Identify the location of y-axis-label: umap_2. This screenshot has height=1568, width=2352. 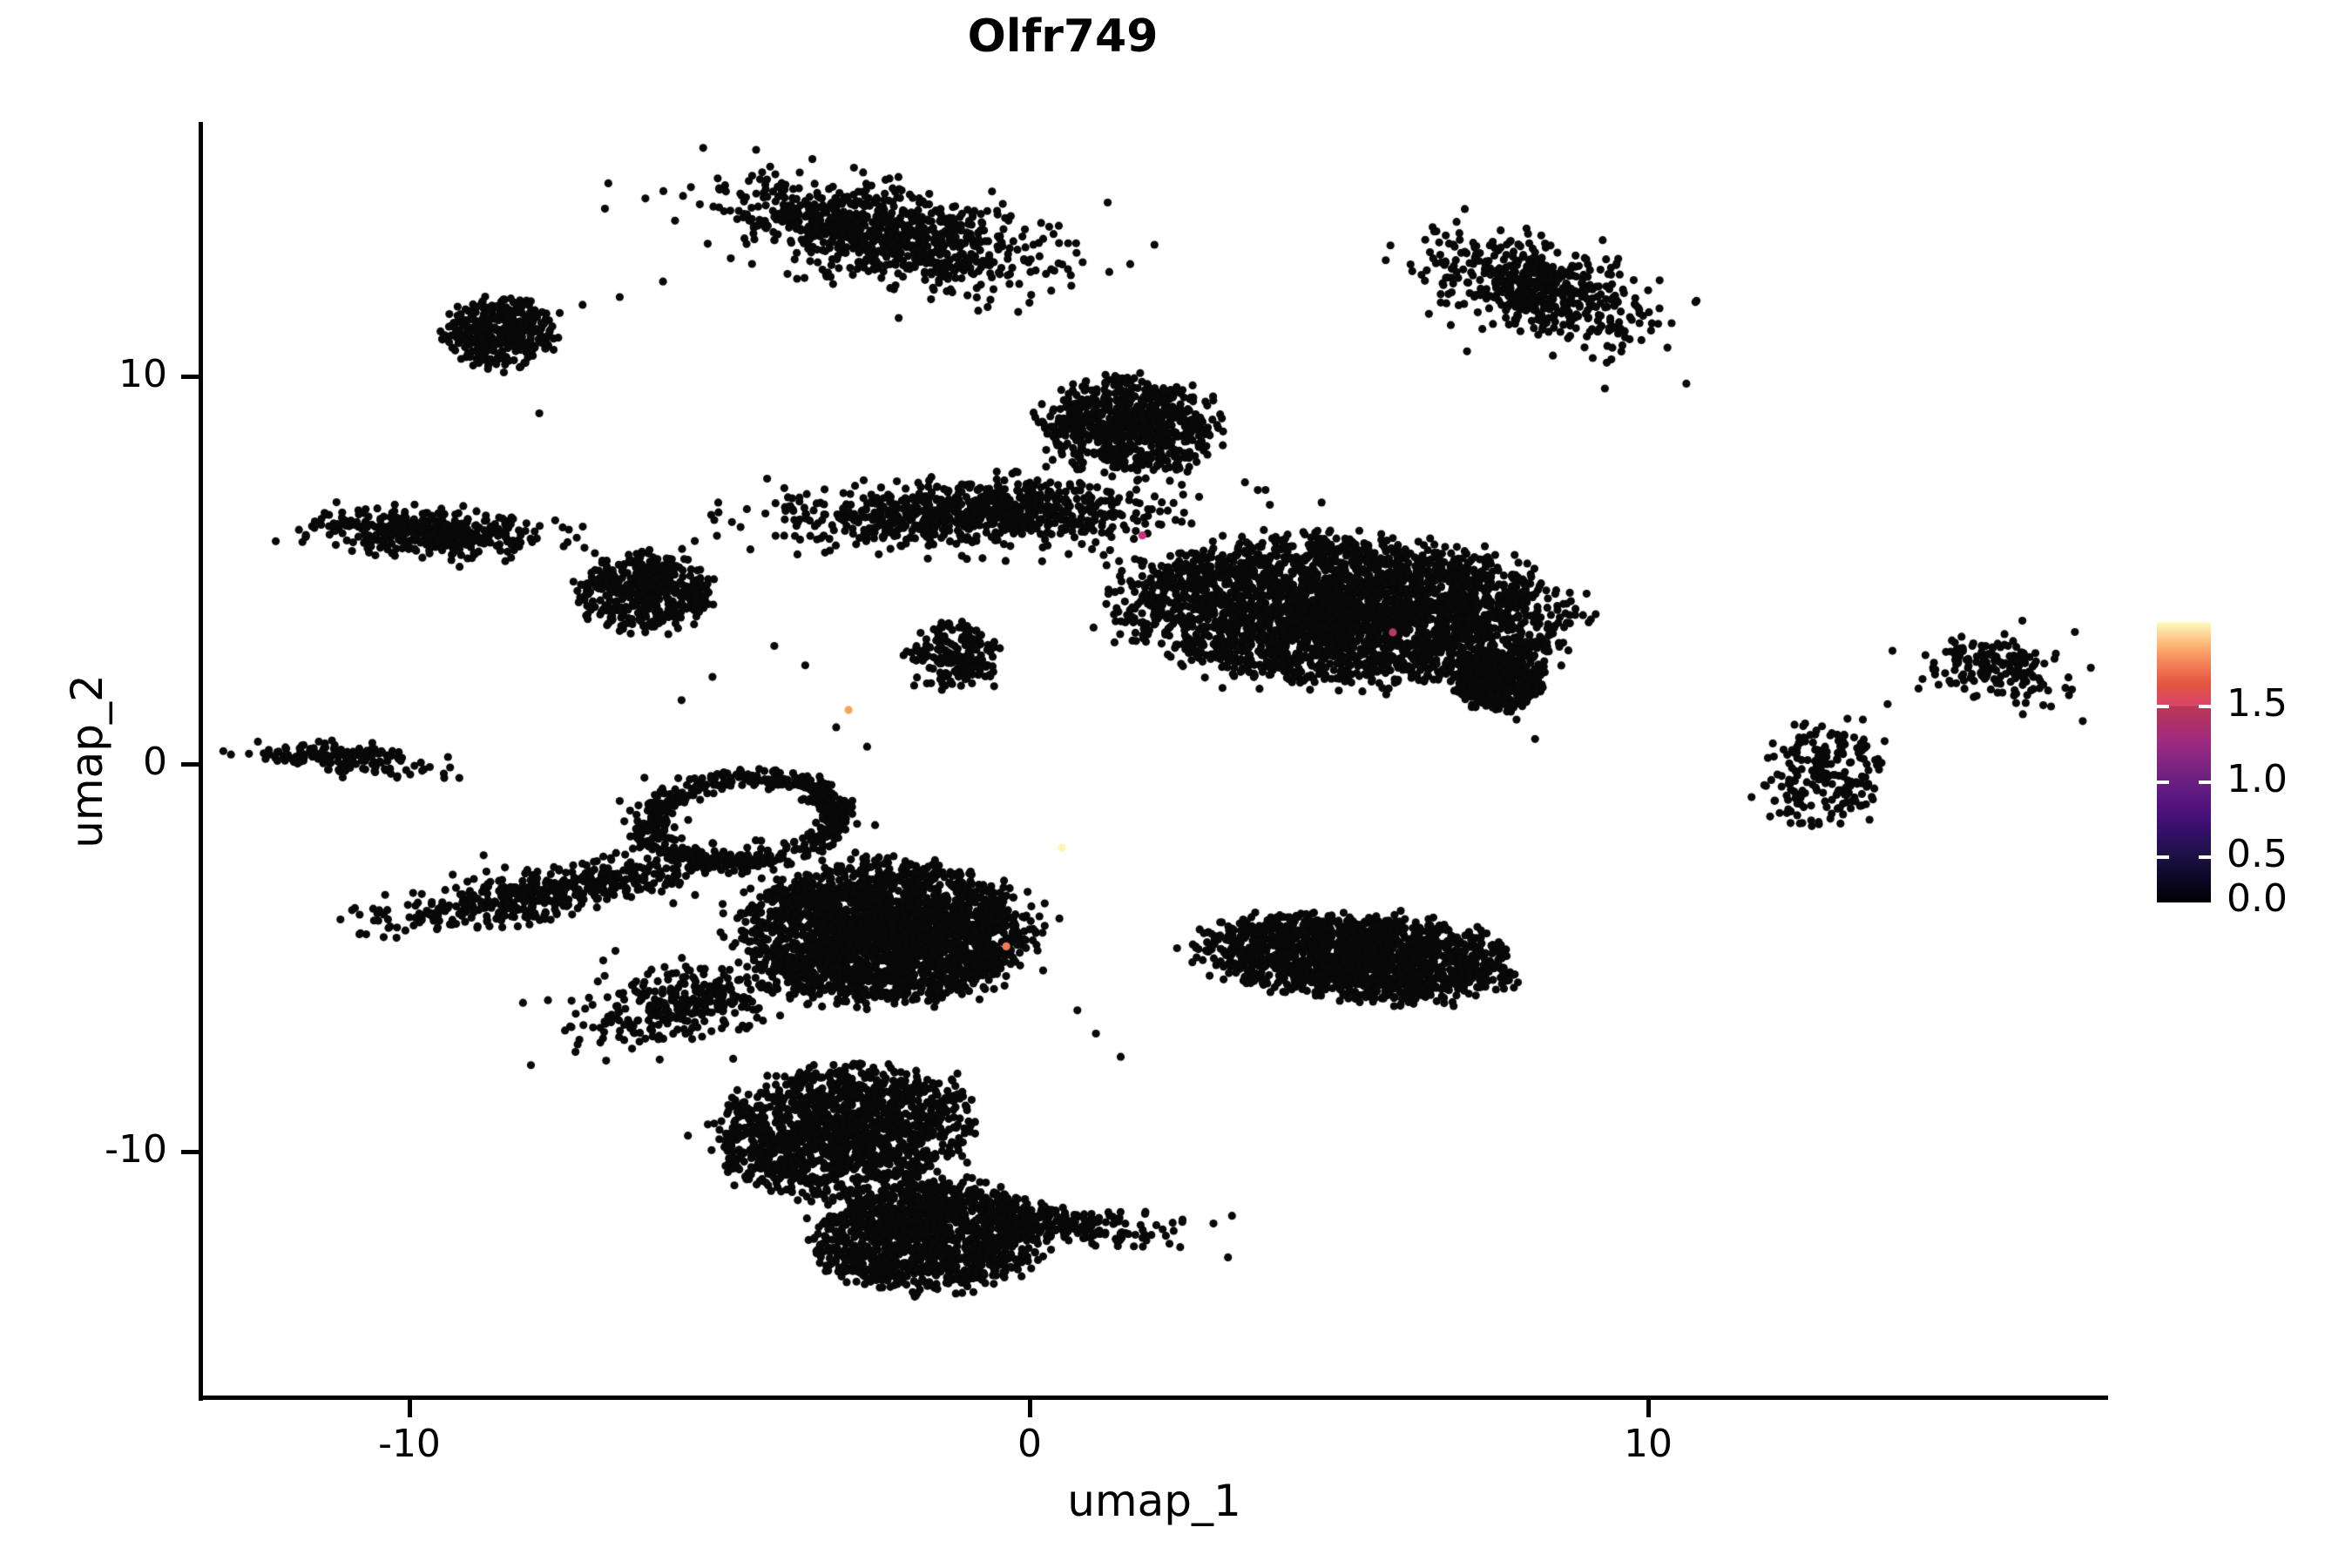
(87, 761).